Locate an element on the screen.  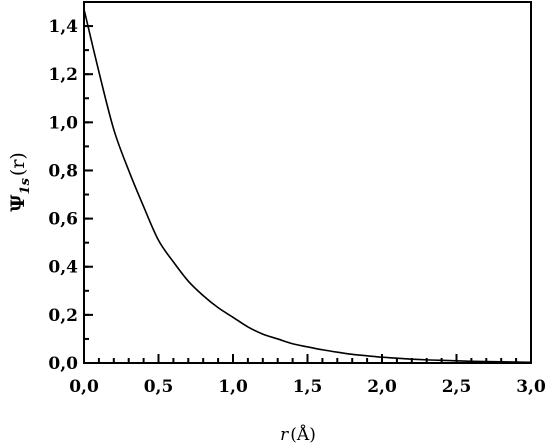
y-axis-arg: (r) is located at coordinates (18, 164).